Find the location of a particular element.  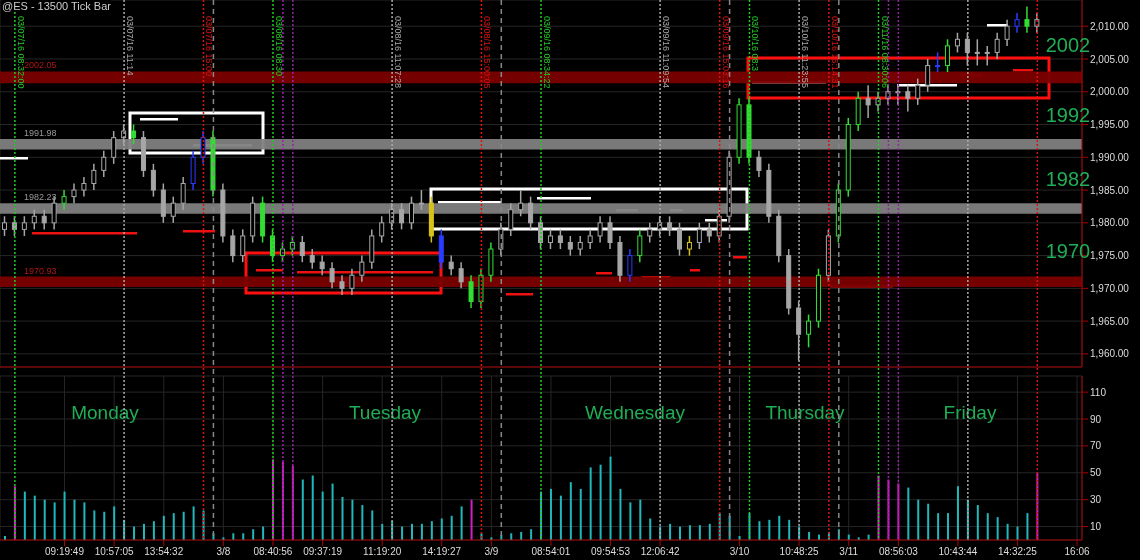

y-tick-label: 1,990.00 is located at coordinates (1110, 157).